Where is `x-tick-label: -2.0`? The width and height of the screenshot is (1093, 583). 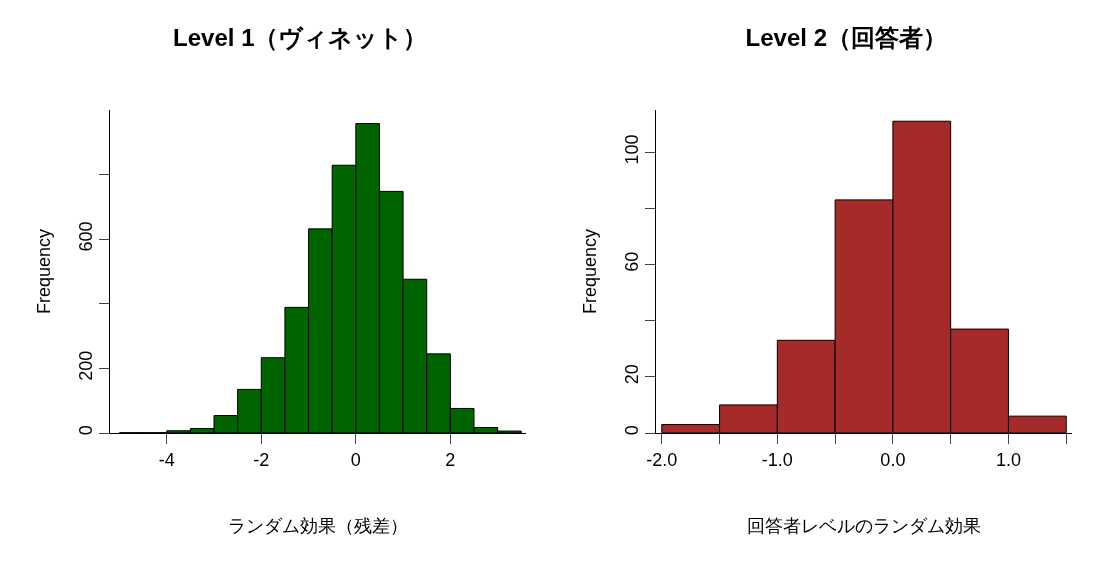 x-tick-label: -2.0 is located at coordinates (662, 459).